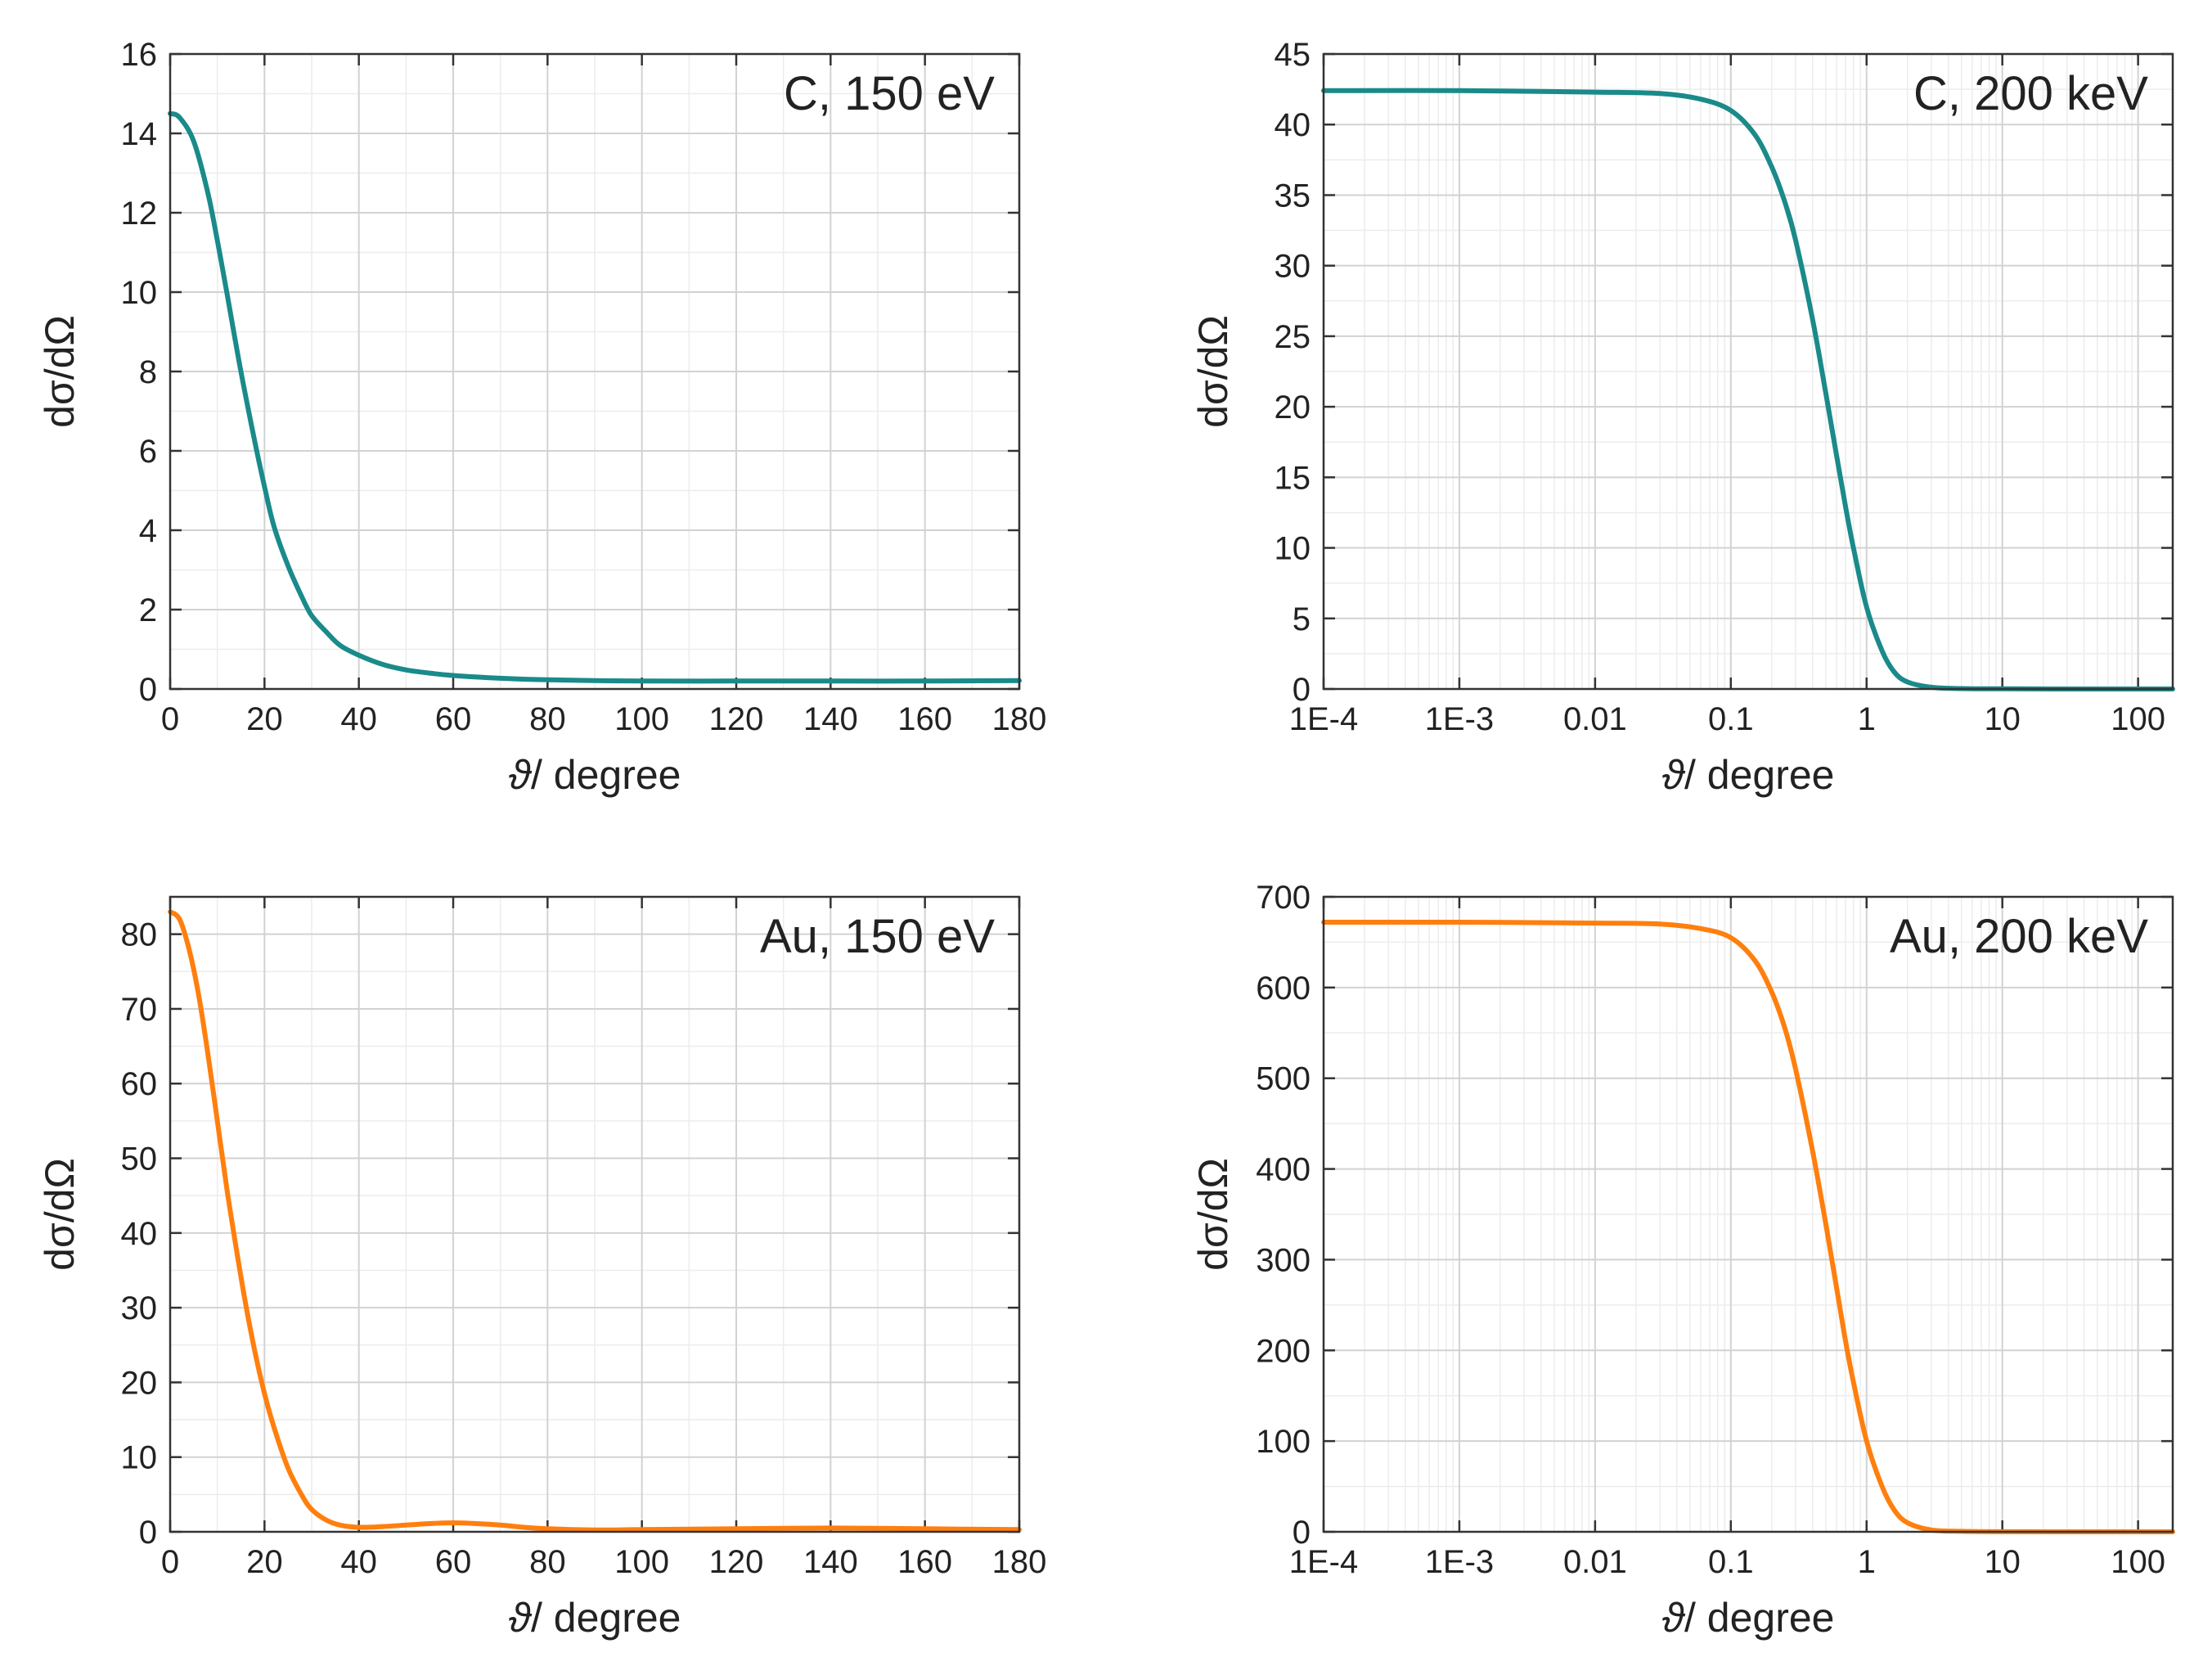 The height and width of the screenshot is (1666, 2212). Describe the element at coordinates (1293, 478) in the screenshot. I see `y-tick-label: 15` at that location.